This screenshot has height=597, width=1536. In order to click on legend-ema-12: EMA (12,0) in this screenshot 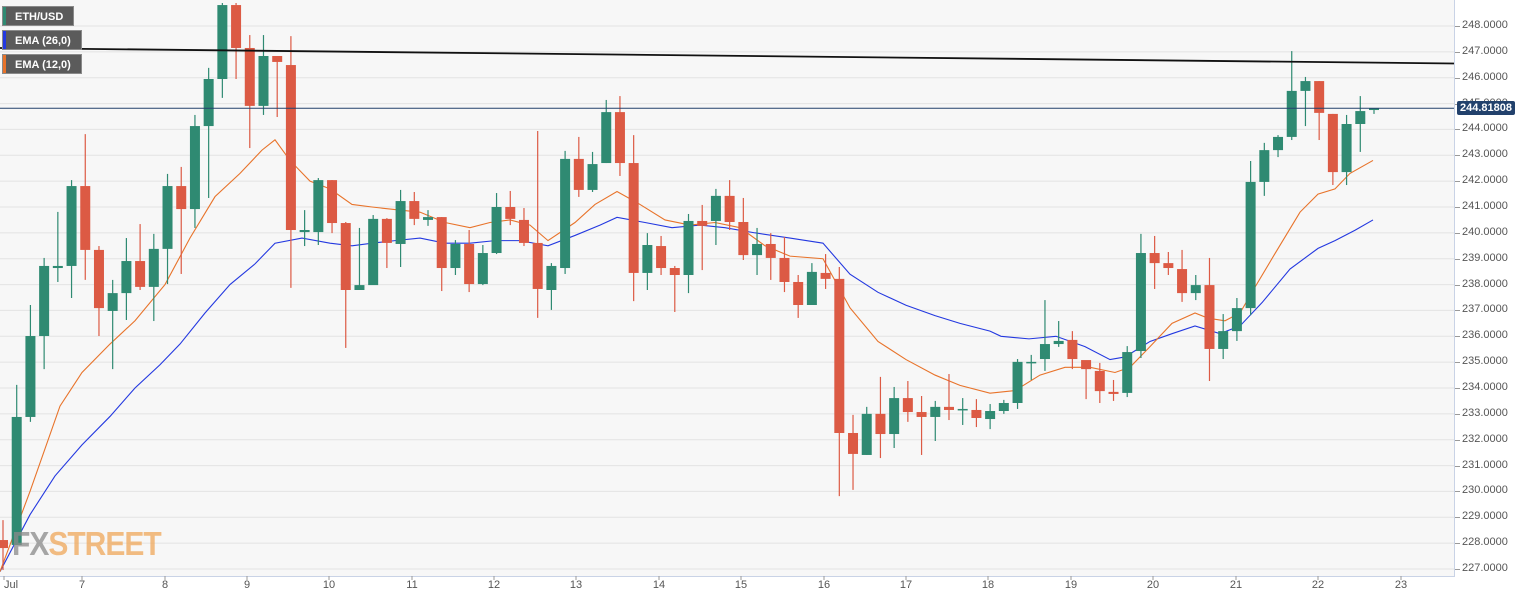, I will do `click(42, 64)`.